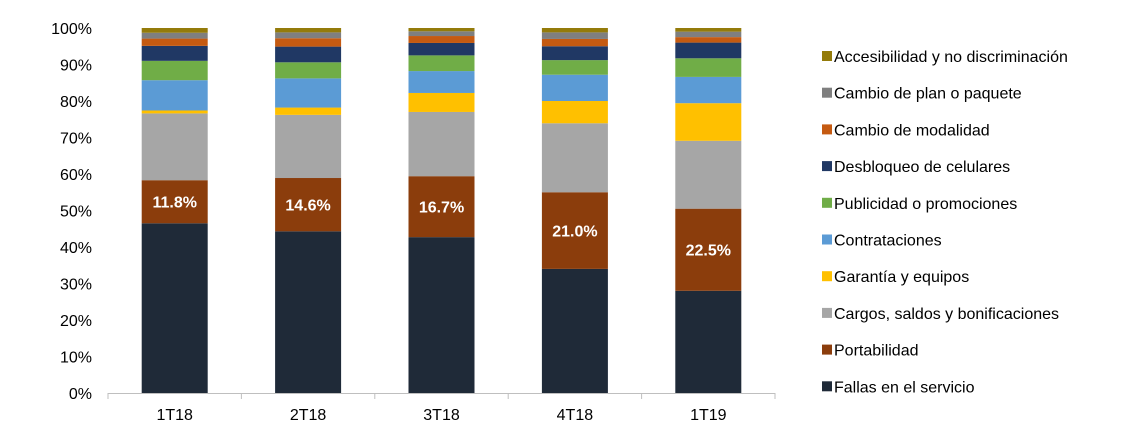  I want to click on legend-item: Accesibilidad y no discriminación, so click(945, 57).